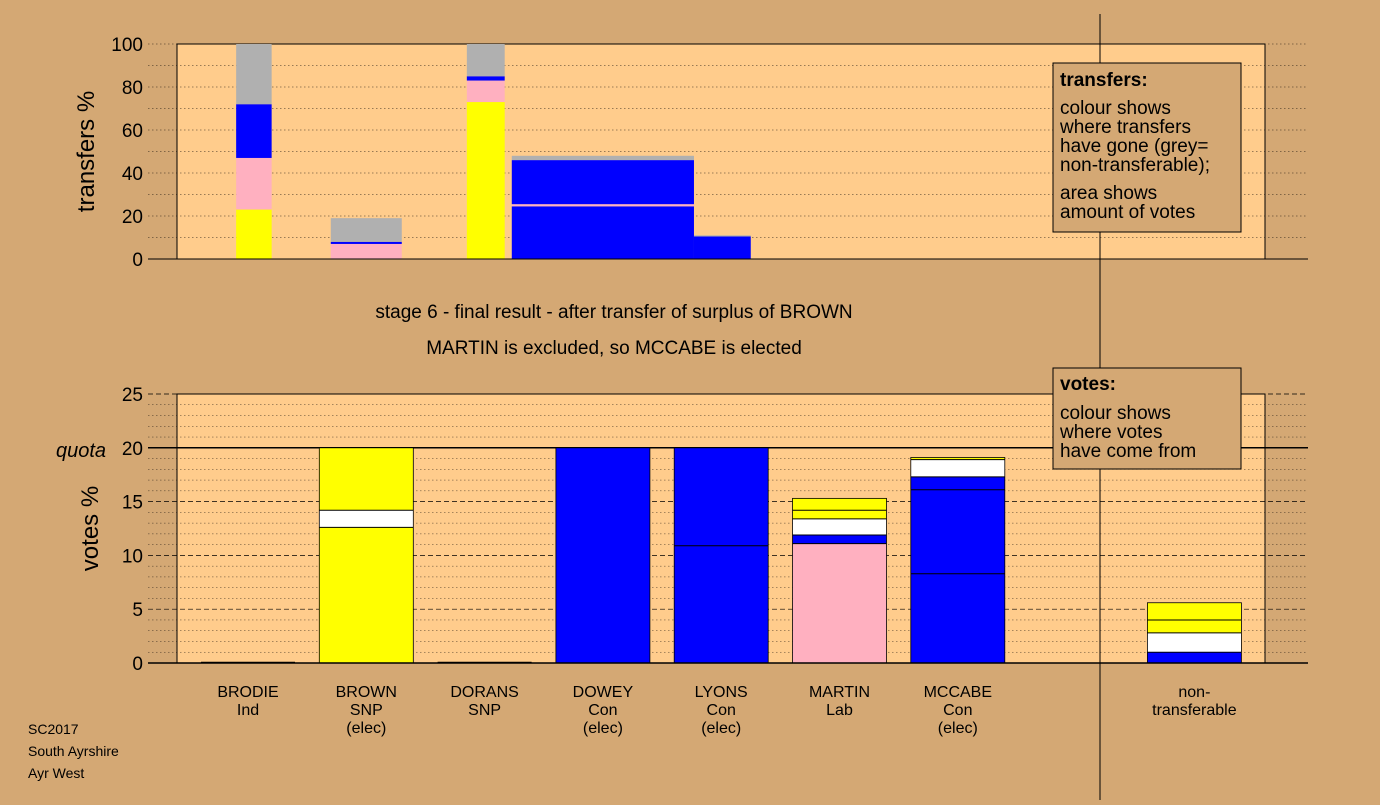 The width and height of the screenshot is (1380, 805). I want to click on votes-tick-label: 20, so click(132, 449).